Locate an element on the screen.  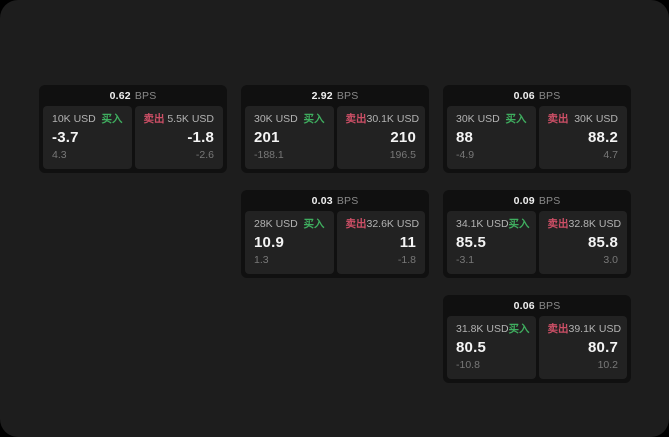
buy-panel: 34.1K USD 买入 85.5 -3.1 is located at coordinates (491, 242).